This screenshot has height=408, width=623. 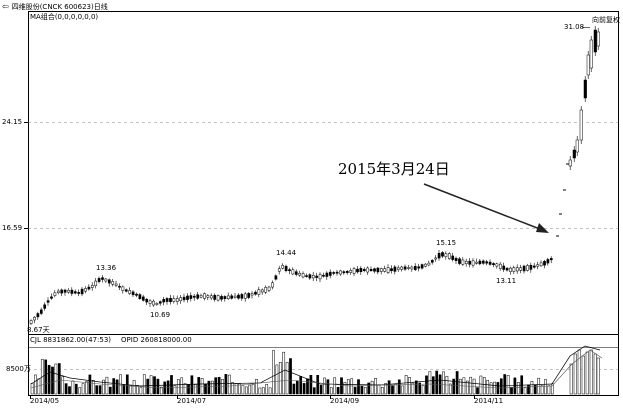 I want to click on price-marker-label: 14.44, so click(x=286, y=253).